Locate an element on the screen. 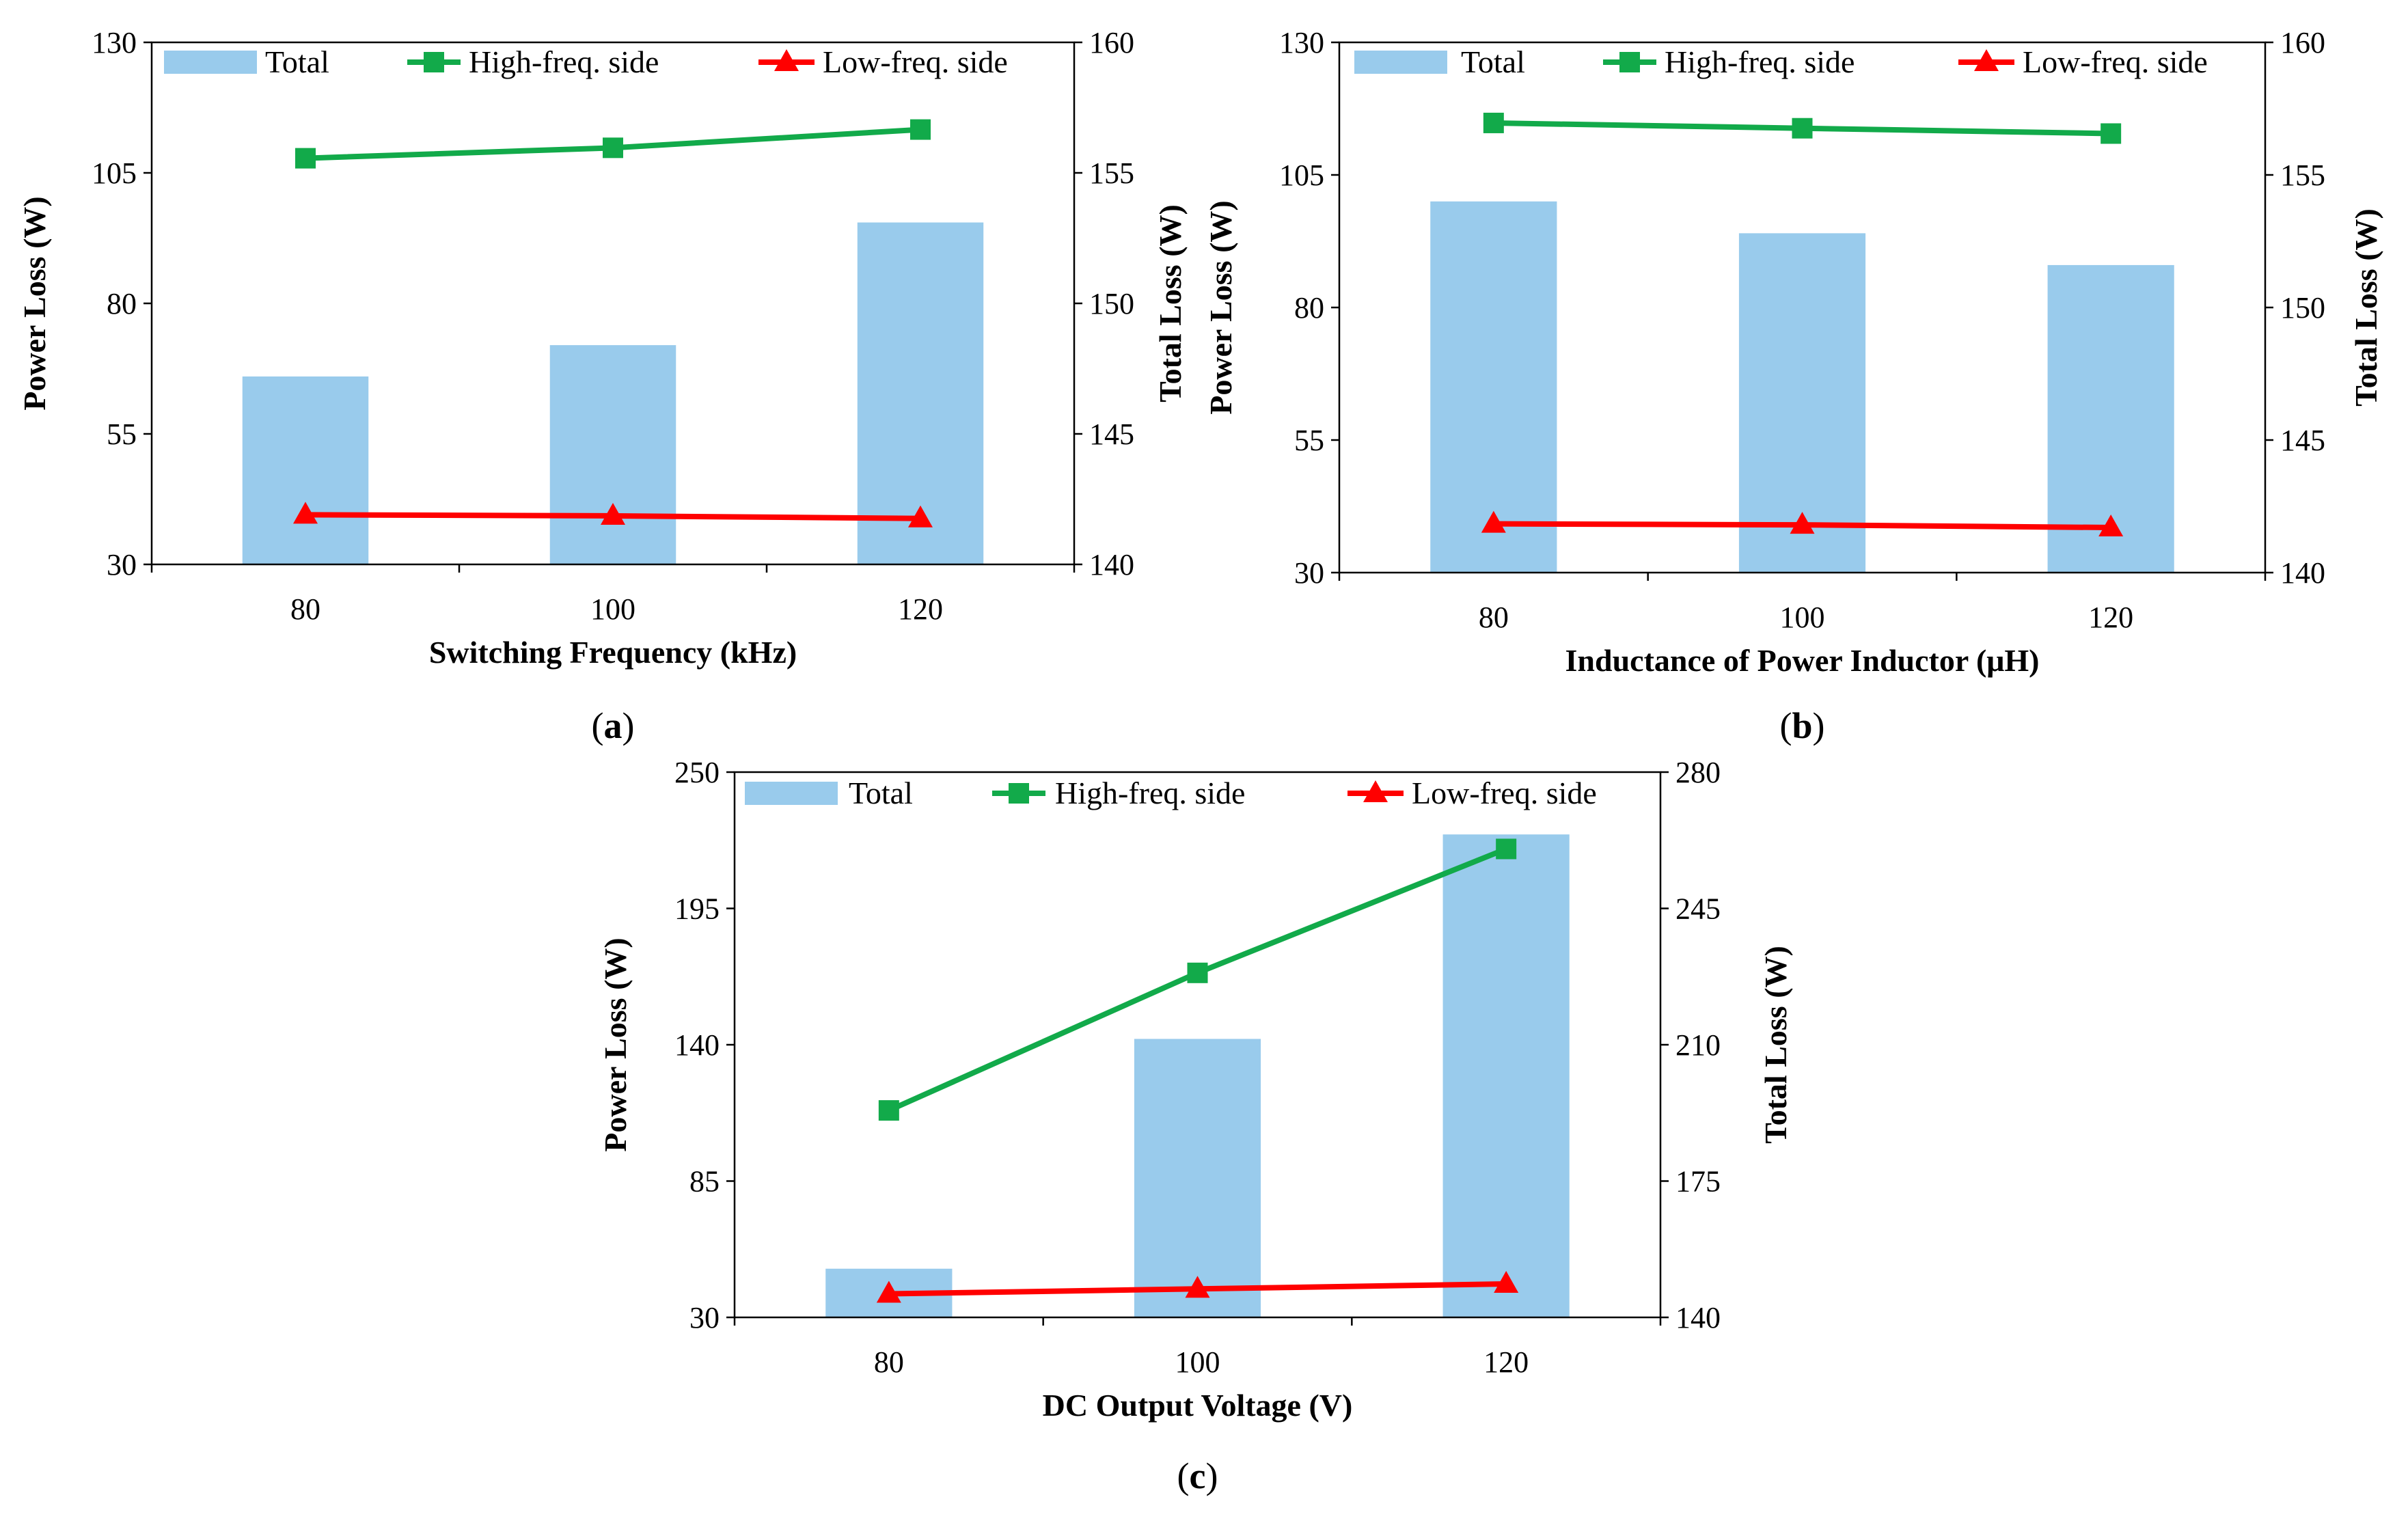 The height and width of the screenshot is (1521, 2408). legend-c: Total High-freq. side Low-freq. side is located at coordinates (1171, 793).